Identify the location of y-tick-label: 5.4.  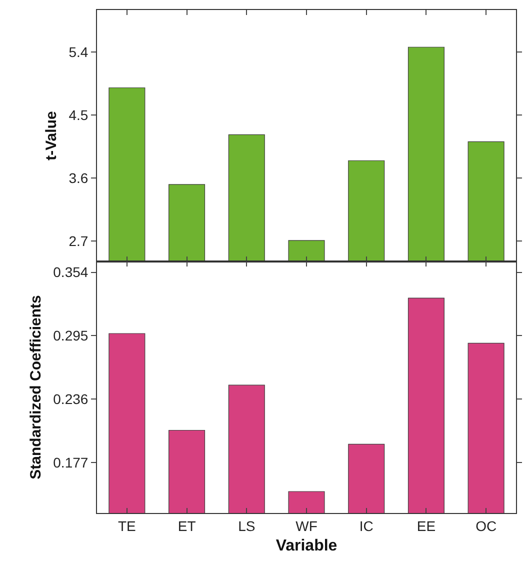
(78, 52).